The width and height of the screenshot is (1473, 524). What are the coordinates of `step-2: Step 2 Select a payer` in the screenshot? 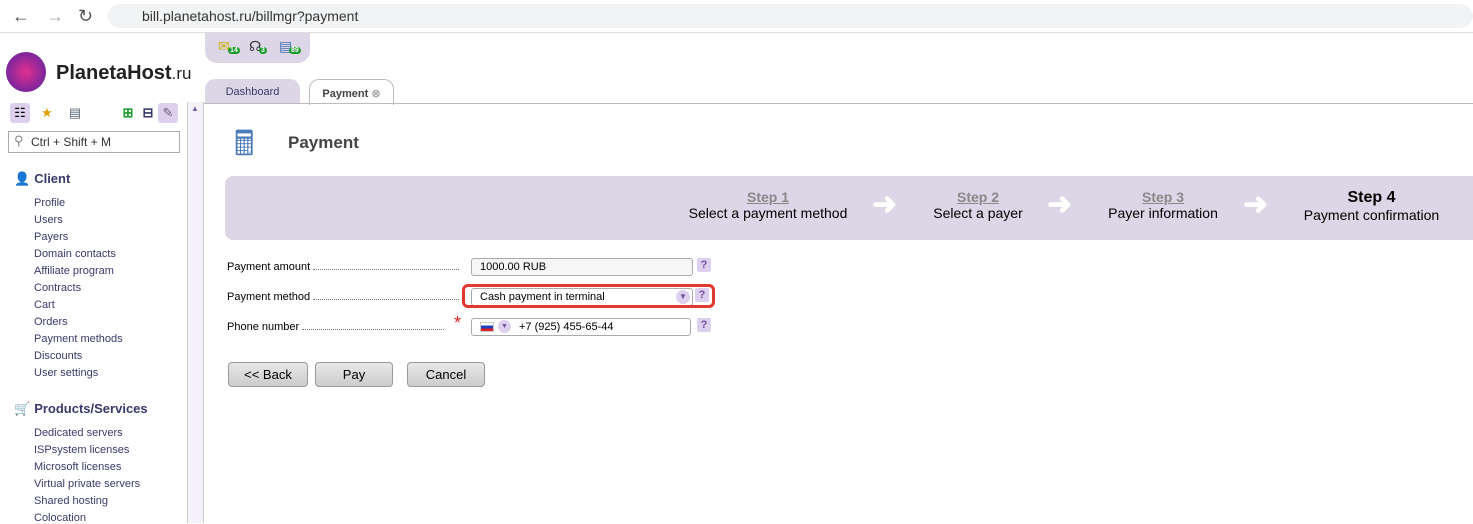 It's located at (978, 205).